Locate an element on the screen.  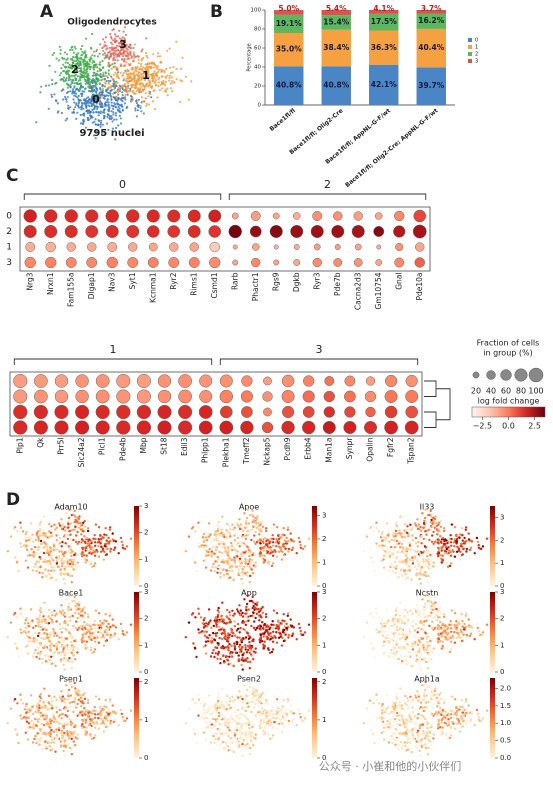
gene-label: Slc24a2 is located at coordinates (81, 452).